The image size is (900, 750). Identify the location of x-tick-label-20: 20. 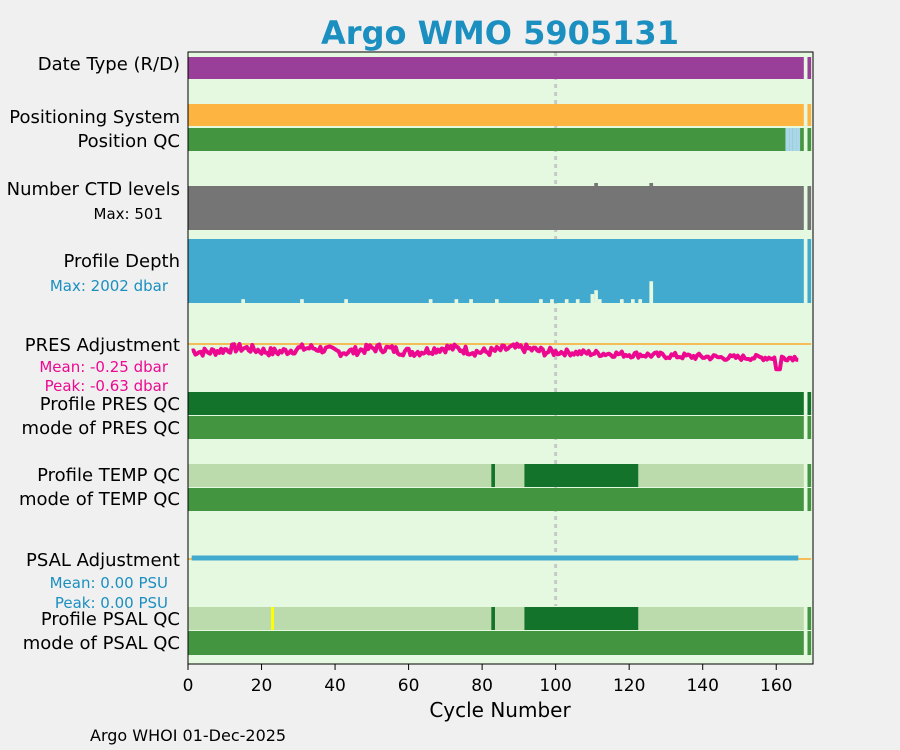
(262, 686).